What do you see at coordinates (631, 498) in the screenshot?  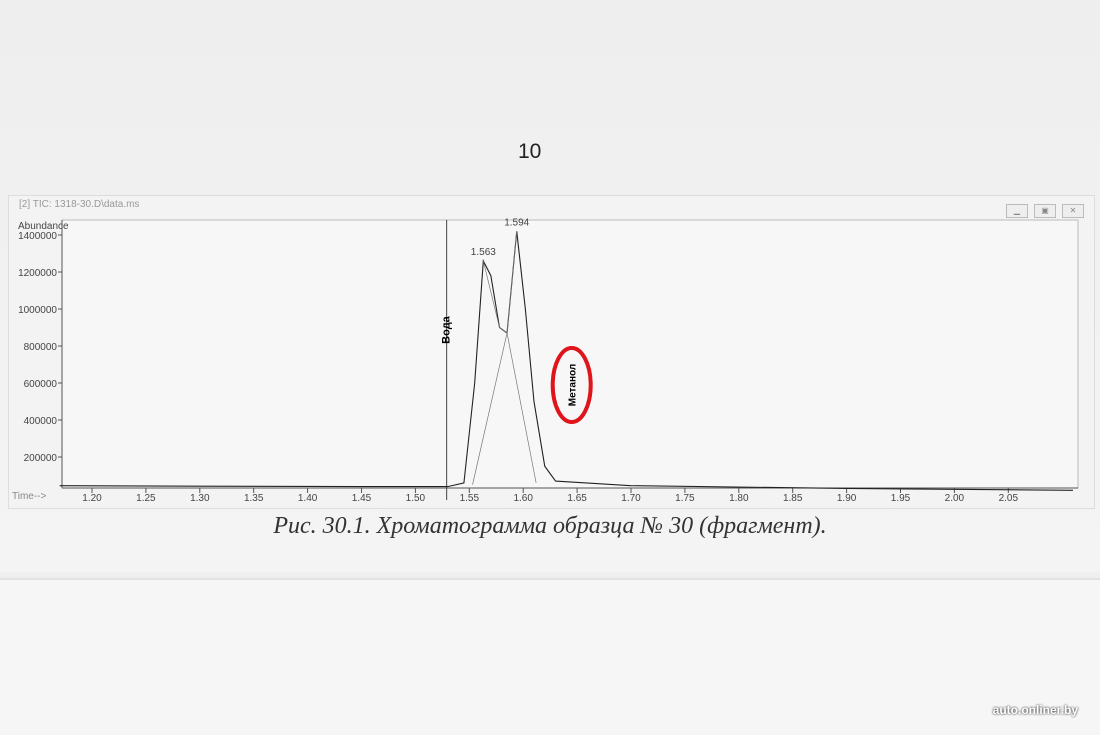 I see `x-tick-label: 1.70` at bounding box center [631, 498].